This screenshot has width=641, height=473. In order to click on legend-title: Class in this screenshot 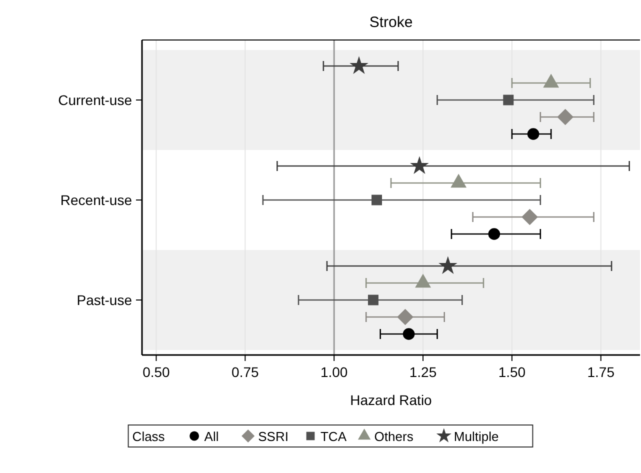, I will do `click(149, 436)`.